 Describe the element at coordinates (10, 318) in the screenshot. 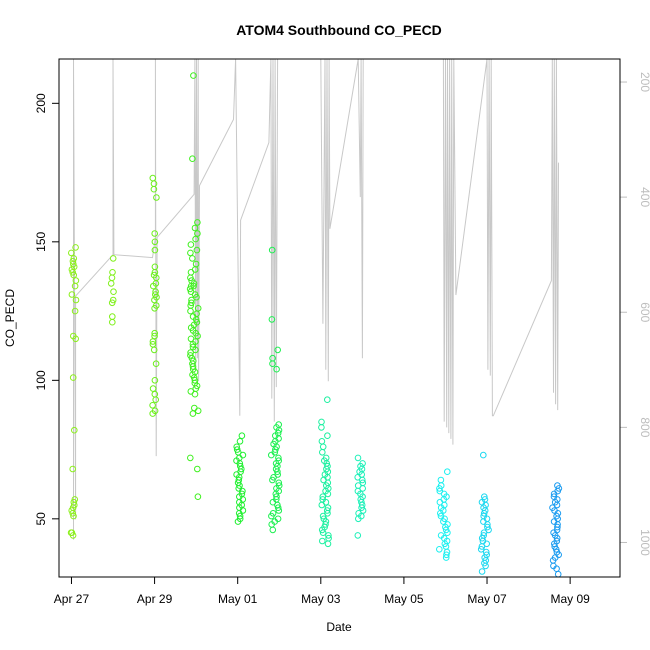

I see `y-axis-label: CO_PECD` at that location.